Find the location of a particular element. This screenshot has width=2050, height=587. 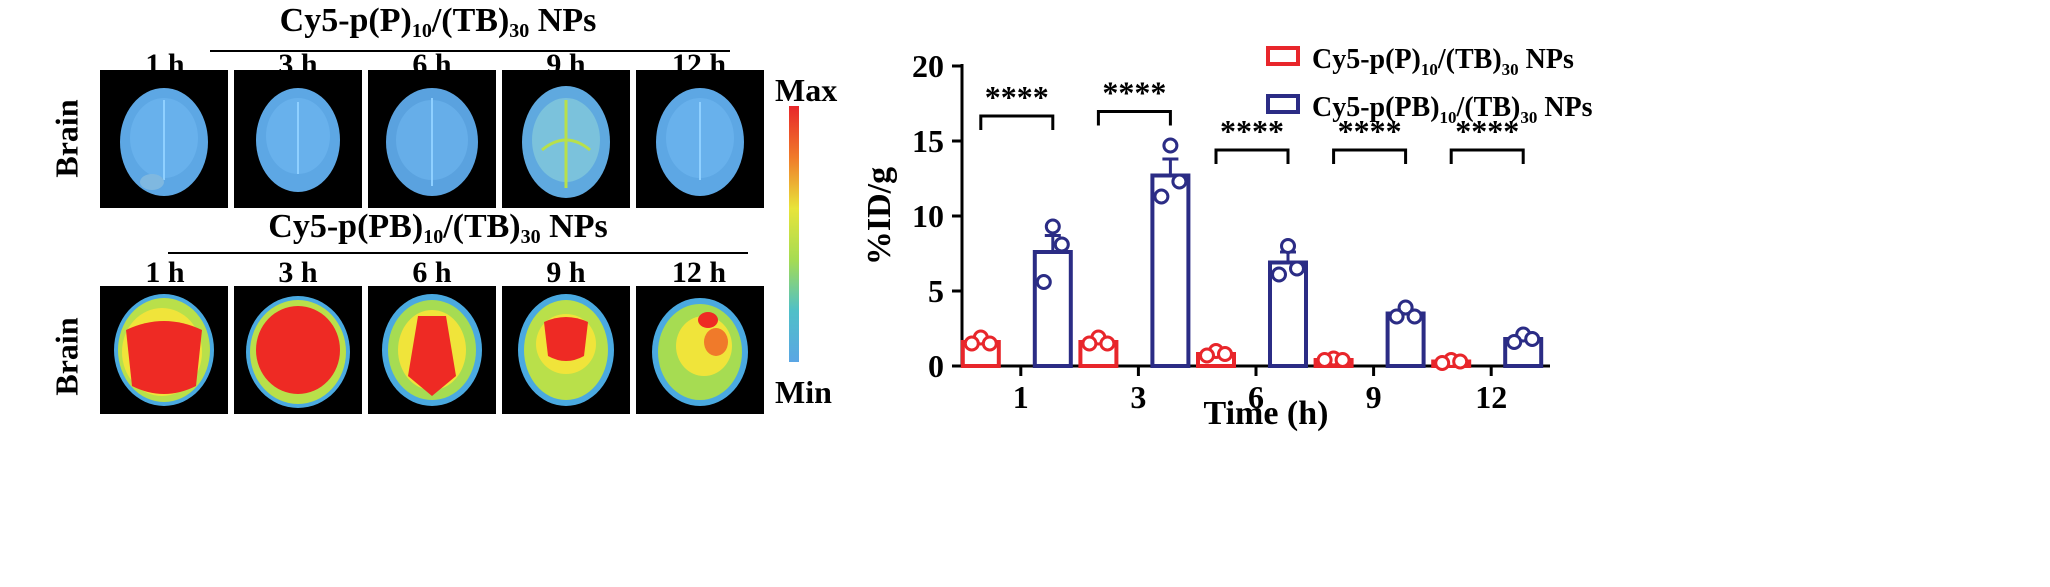

timepoint-label: 1 h is located at coordinates (165, 272).